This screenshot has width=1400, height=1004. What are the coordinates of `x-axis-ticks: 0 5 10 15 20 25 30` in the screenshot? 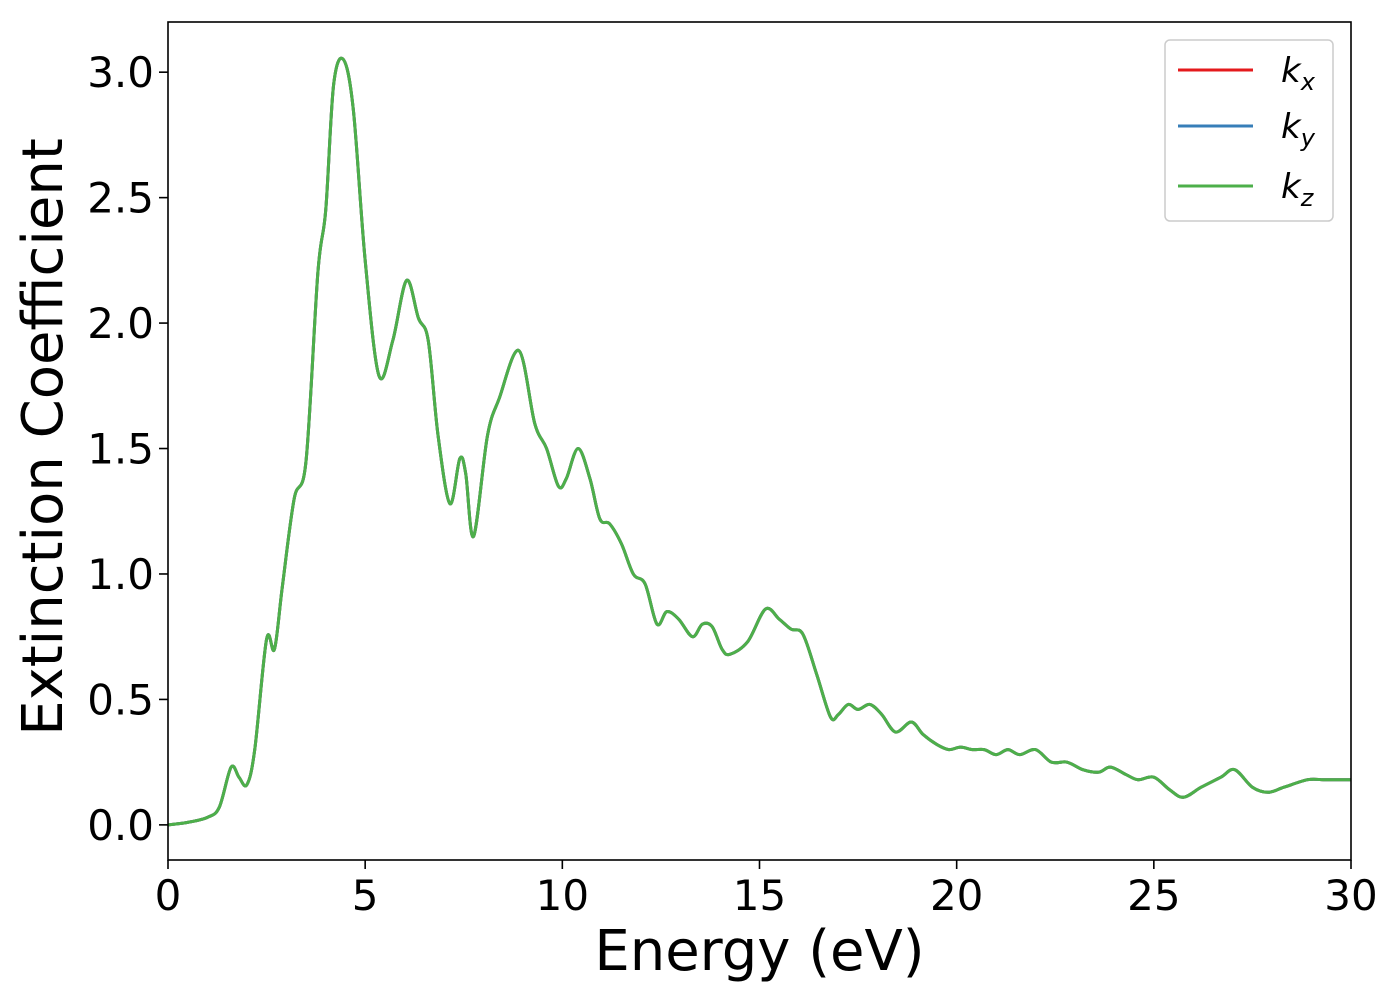 It's located at (766, 890).